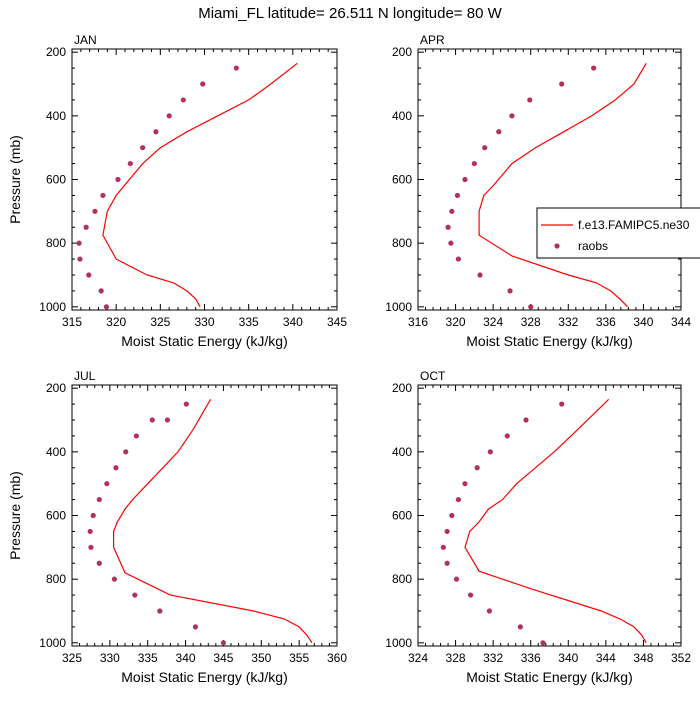 The width and height of the screenshot is (700, 705). Describe the element at coordinates (85, 376) in the screenshot. I see `panel-title: JUL` at that location.